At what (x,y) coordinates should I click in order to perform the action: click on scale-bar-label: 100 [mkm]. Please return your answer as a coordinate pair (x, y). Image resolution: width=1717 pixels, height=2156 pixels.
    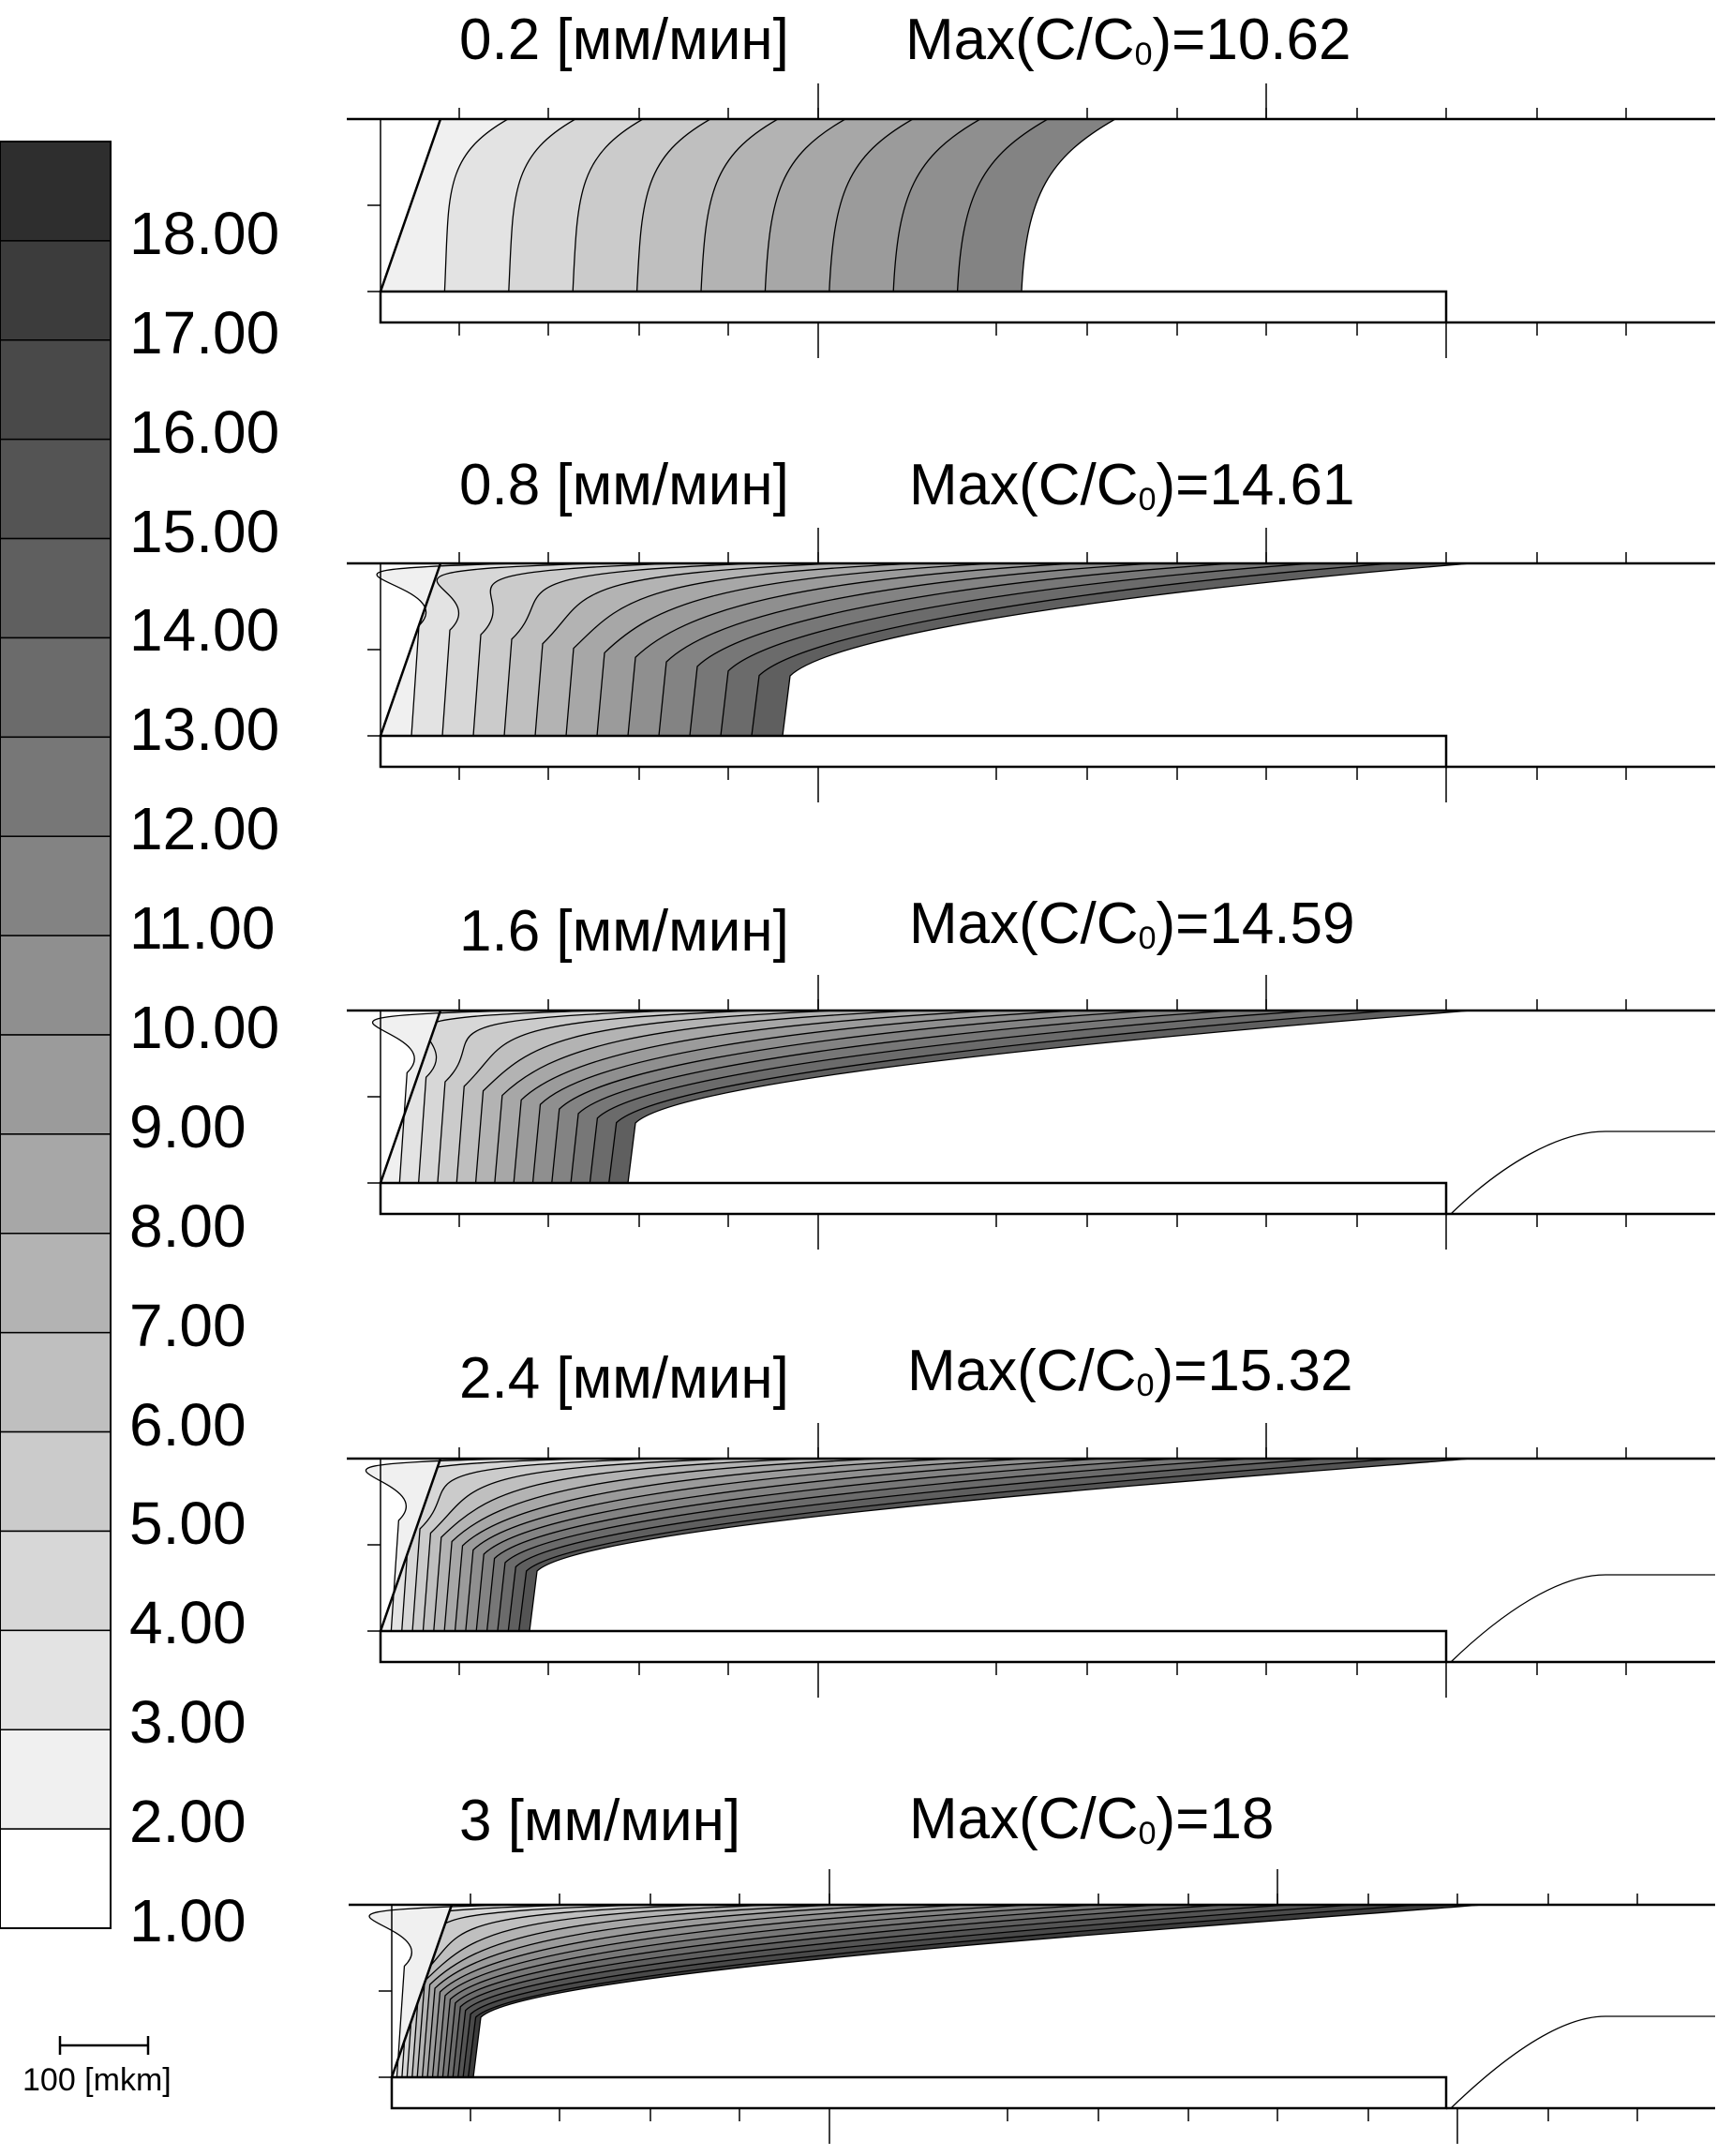
    Looking at the image, I should click on (97, 2080).